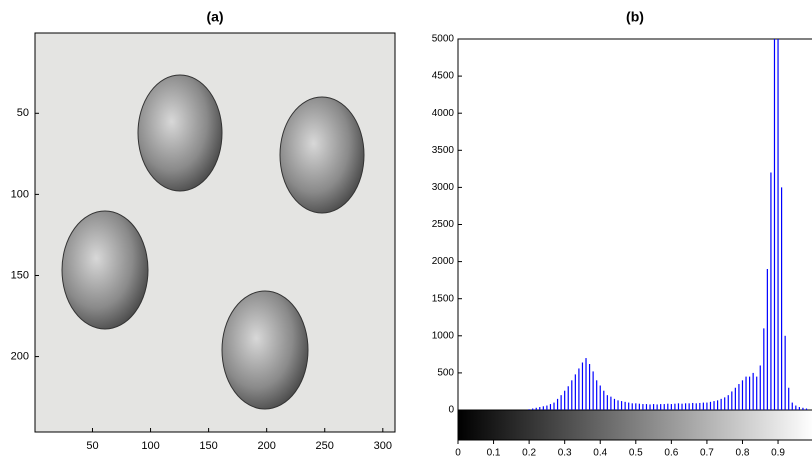 The width and height of the screenshot is (812, 463). Describe the element at coordinates (383, 446) in the screenshot. I see `x-tick-label: 300` at that location.